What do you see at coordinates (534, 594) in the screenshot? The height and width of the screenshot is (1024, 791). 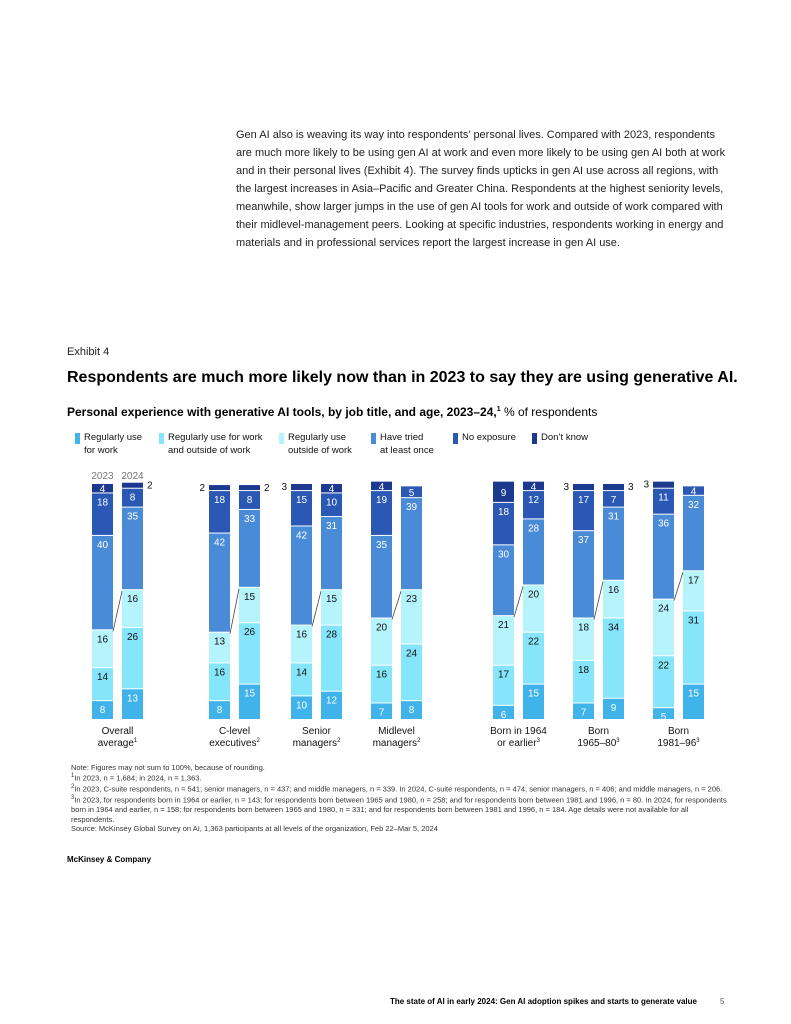 I see `bar-value-label: 20` at bounding box center [534, 594].